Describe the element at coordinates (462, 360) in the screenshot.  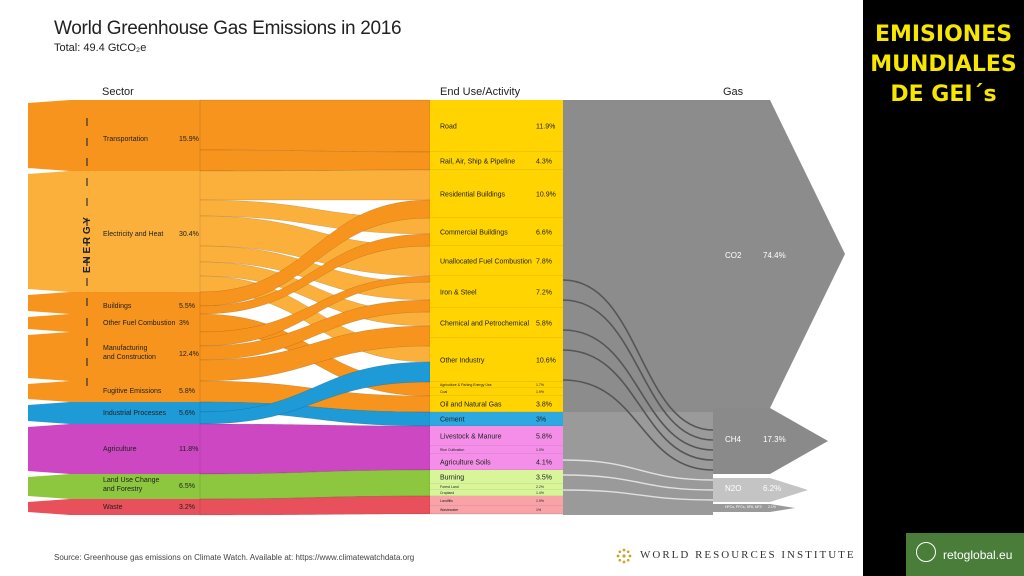
I see `end-use-label: Other Industry` at that location.